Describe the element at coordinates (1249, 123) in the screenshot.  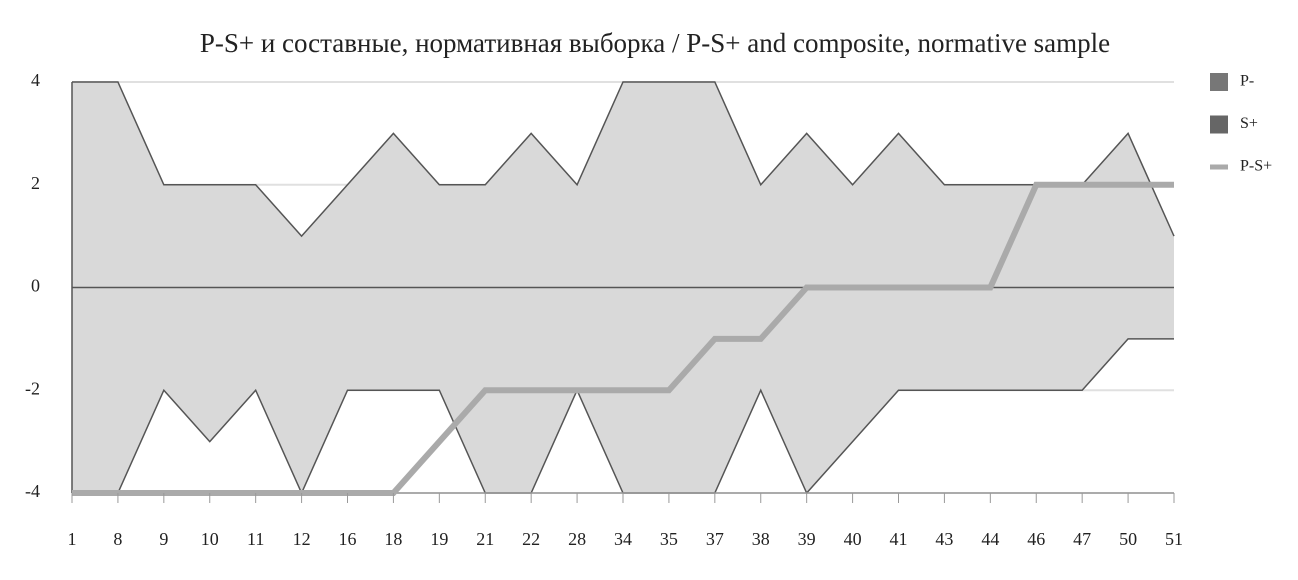
I see `legend-label: S+` at that location.